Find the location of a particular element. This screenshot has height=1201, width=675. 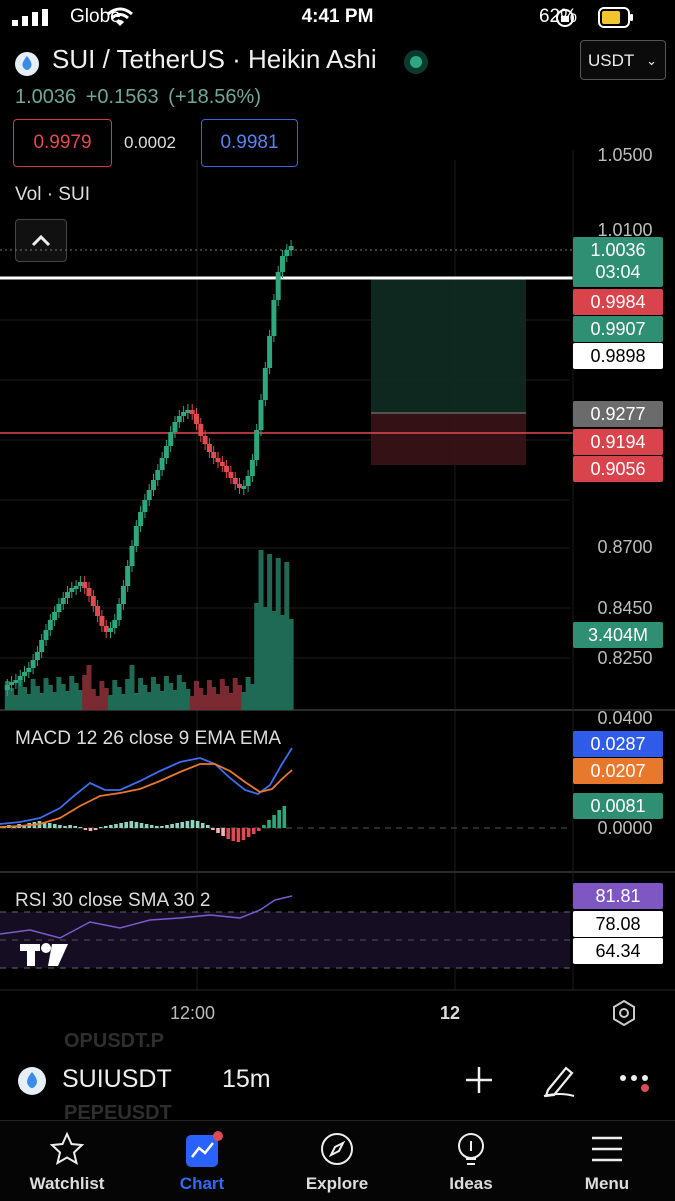

buy-price-button: 0.9981 is located at coordinates (249, 143).